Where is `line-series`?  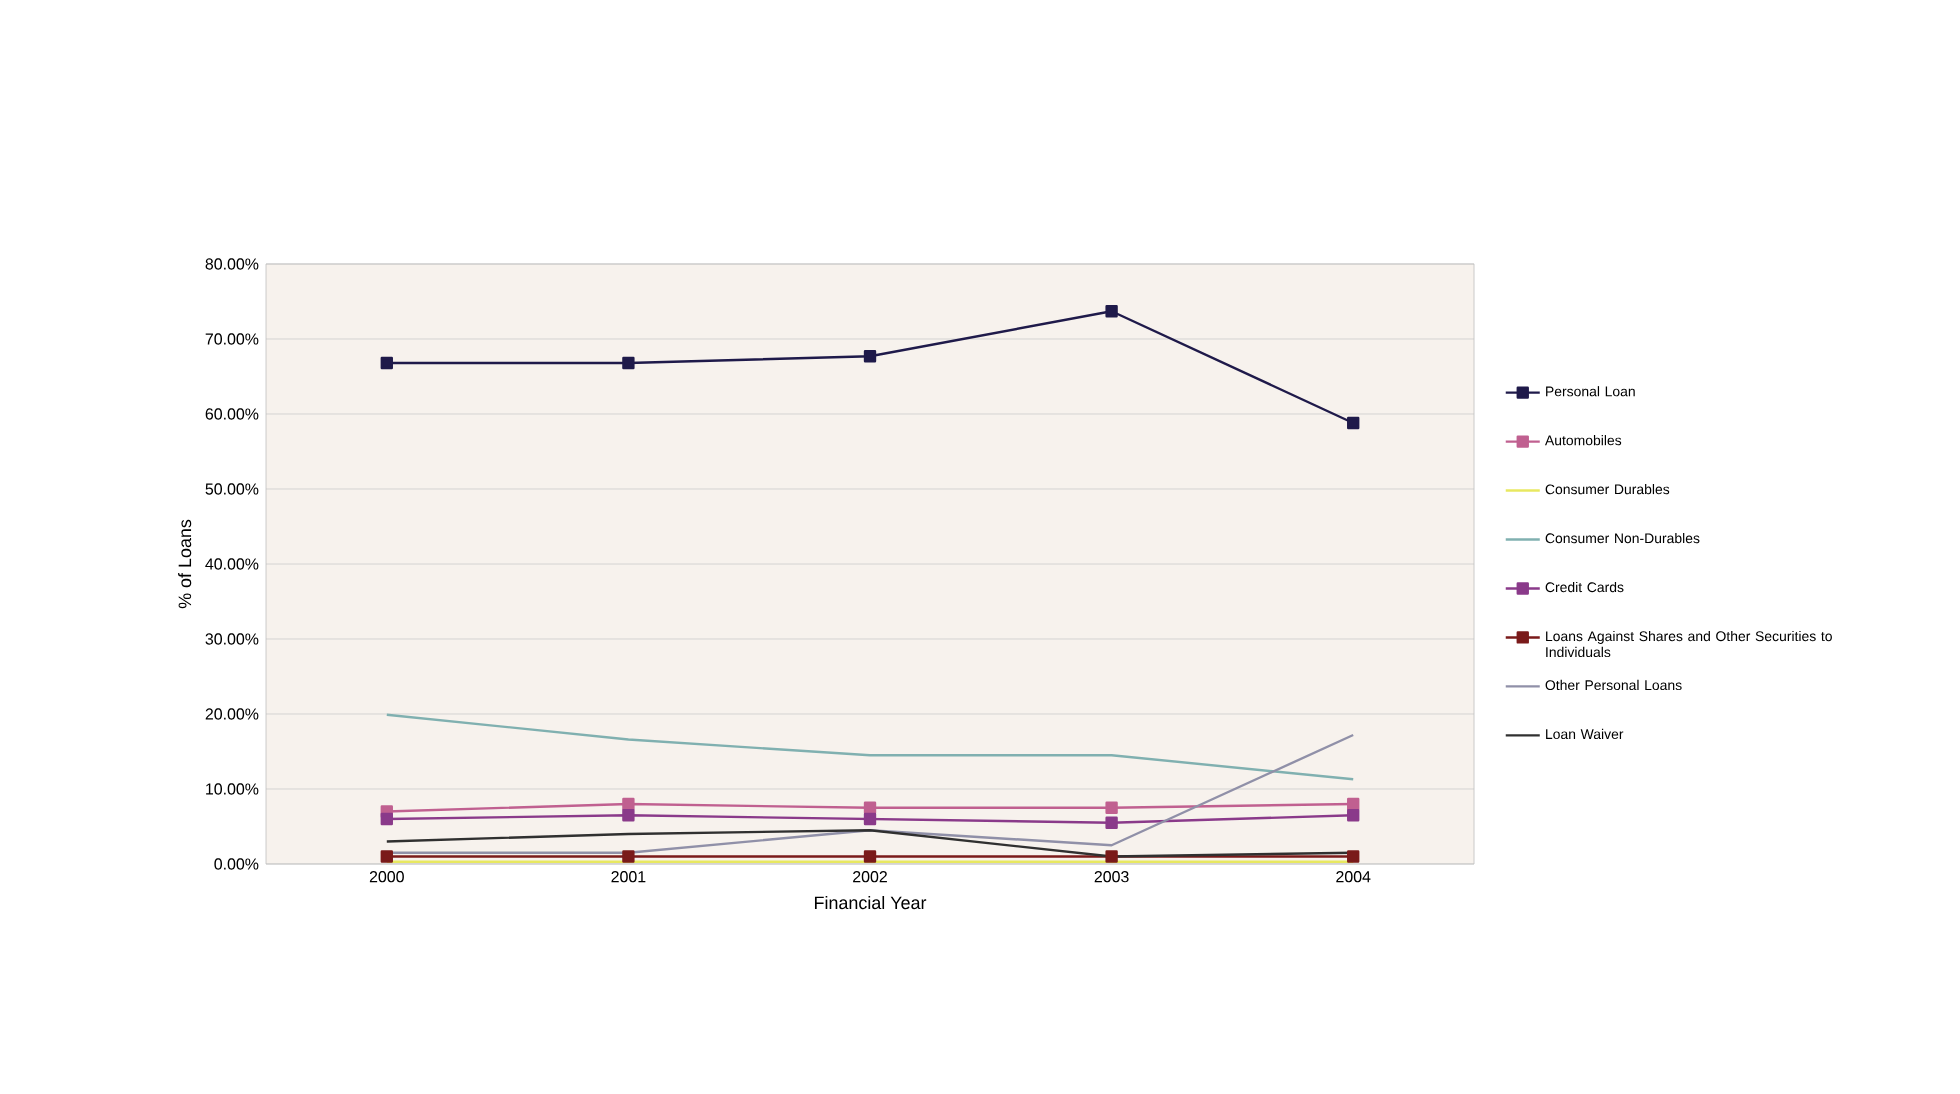 line-series is located at coordinates (870, 747).